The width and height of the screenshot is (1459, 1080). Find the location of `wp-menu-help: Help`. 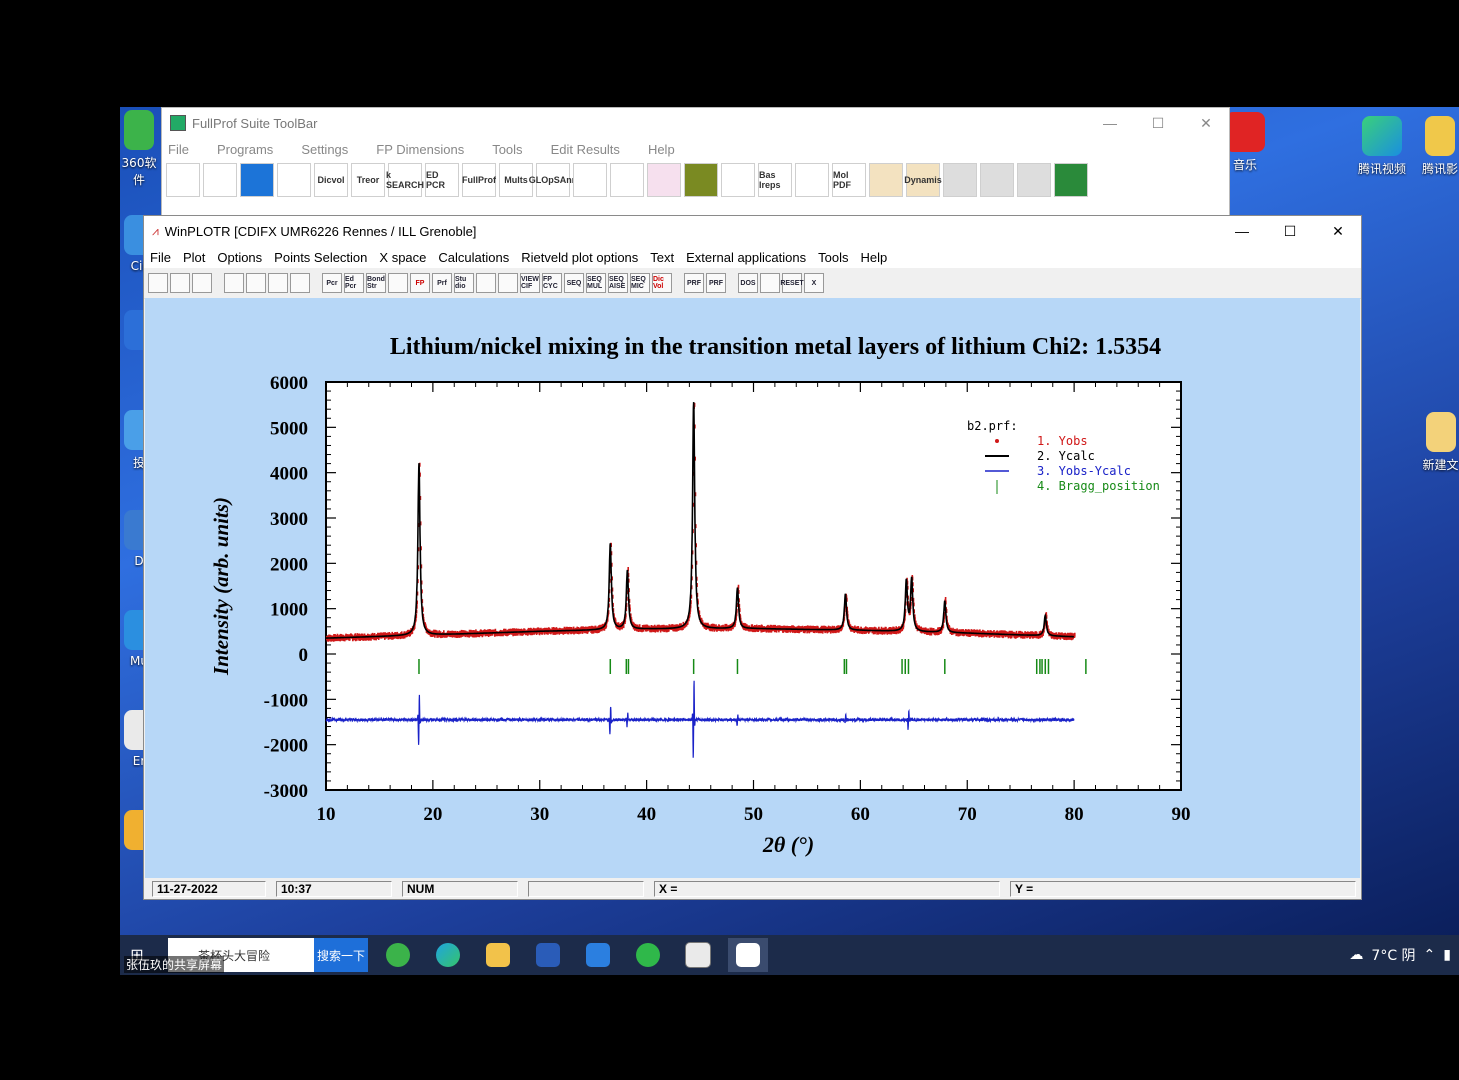

wp-menu-help: Help is located at coordinates (874, 257).